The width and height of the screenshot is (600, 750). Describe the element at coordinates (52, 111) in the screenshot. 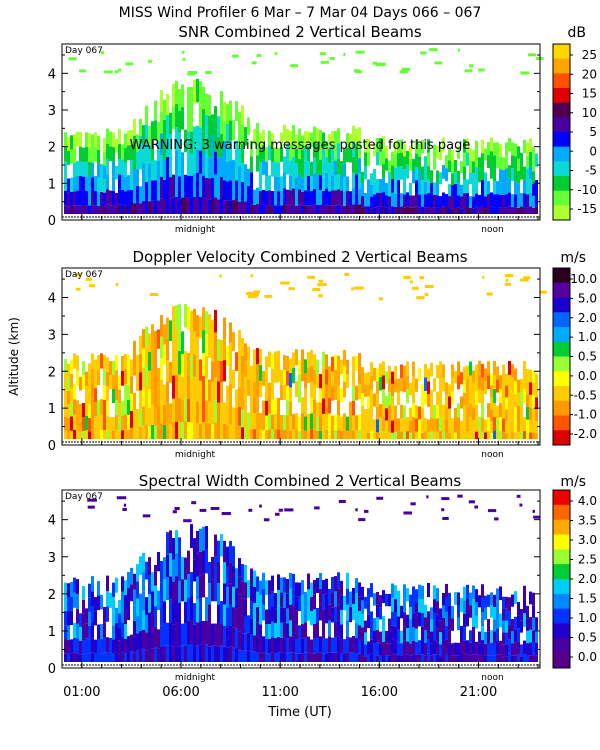

I see `y-tick-label: 3` at that location.